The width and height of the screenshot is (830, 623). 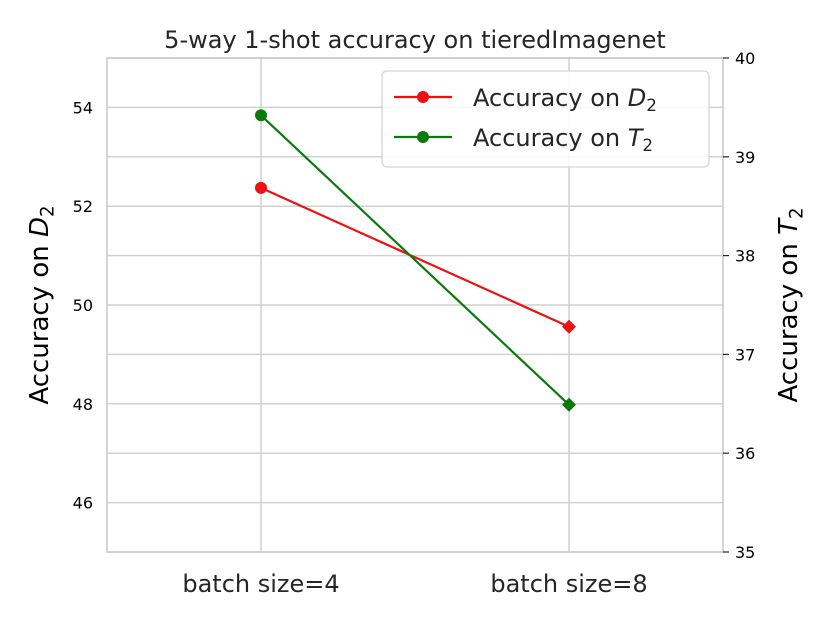 I want to click on y-left-tick-label: 50, so click(x=83, y=305).